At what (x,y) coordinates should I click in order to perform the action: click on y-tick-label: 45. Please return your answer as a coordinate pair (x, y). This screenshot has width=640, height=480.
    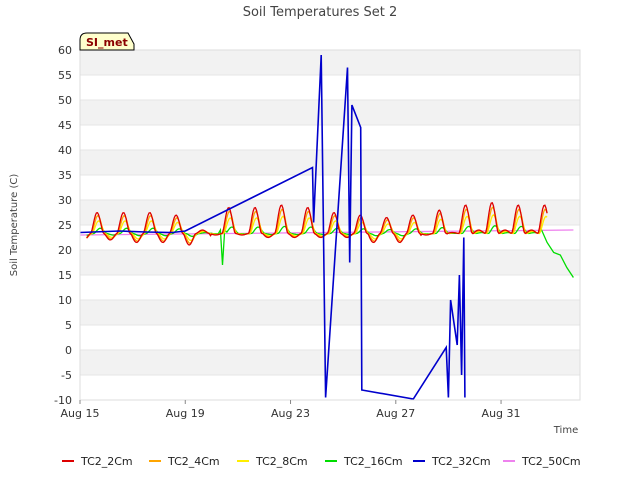
    Looking at the image, I should click on (65, 125).